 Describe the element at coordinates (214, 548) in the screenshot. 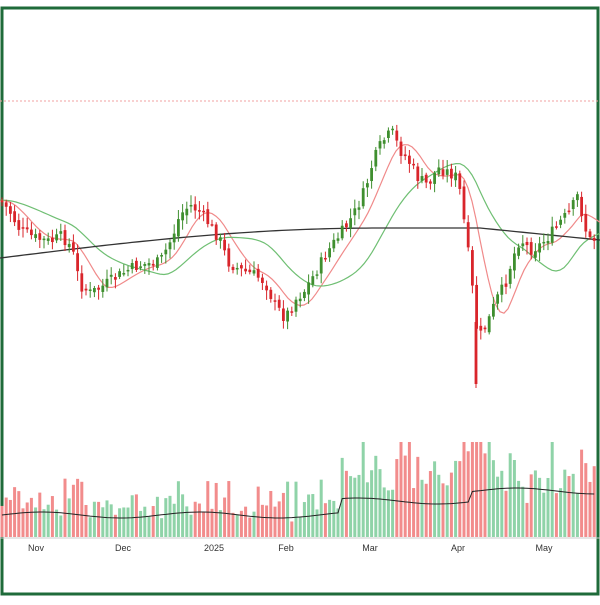

I see `x-tick-label: 2025` at that location.